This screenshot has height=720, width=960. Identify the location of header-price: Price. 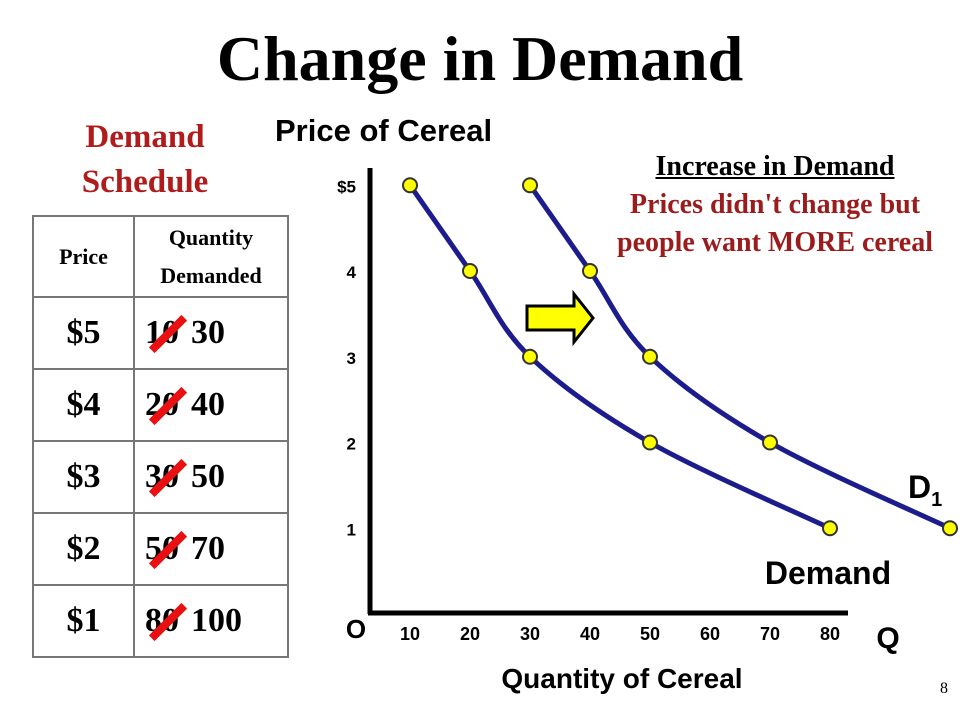
(83, 256).